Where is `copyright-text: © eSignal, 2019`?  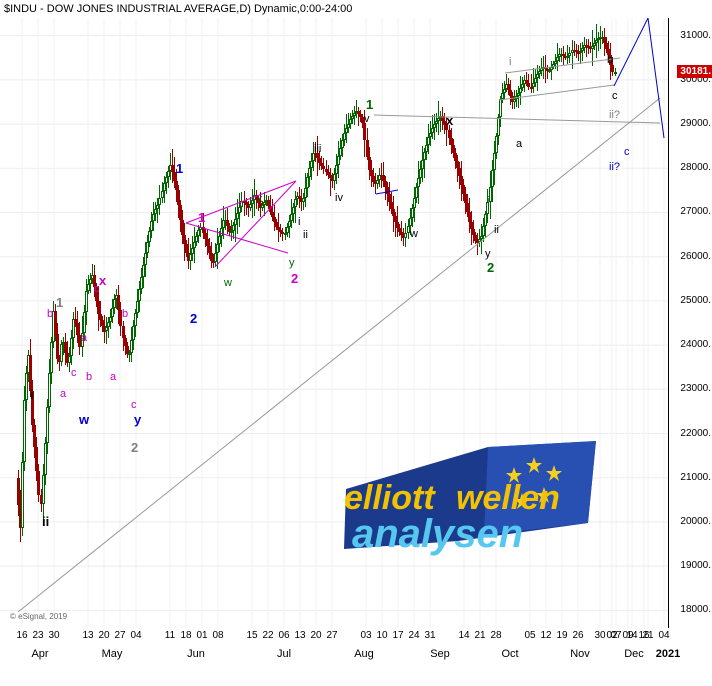 copyright-text: © eSignal, 2019 is located at coordinates (39, 616).